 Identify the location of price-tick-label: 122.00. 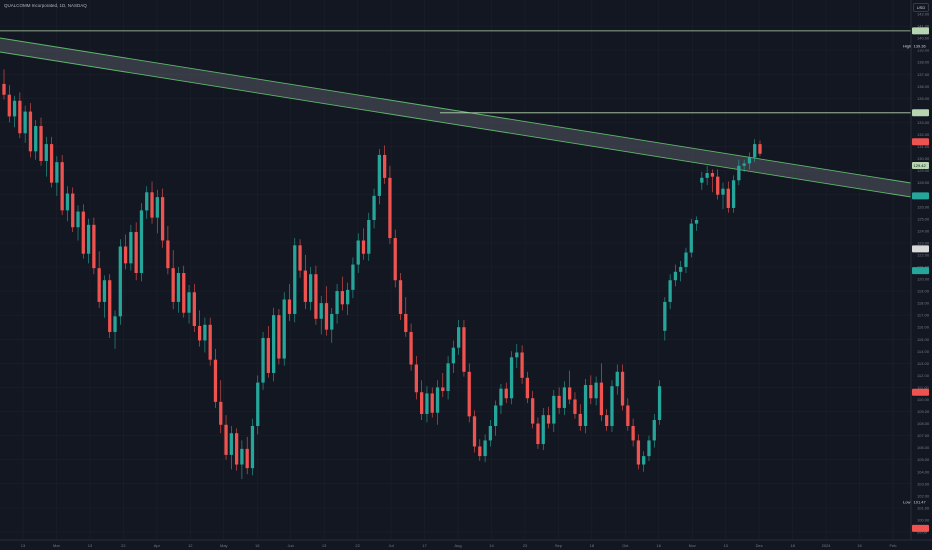
(923, 254).